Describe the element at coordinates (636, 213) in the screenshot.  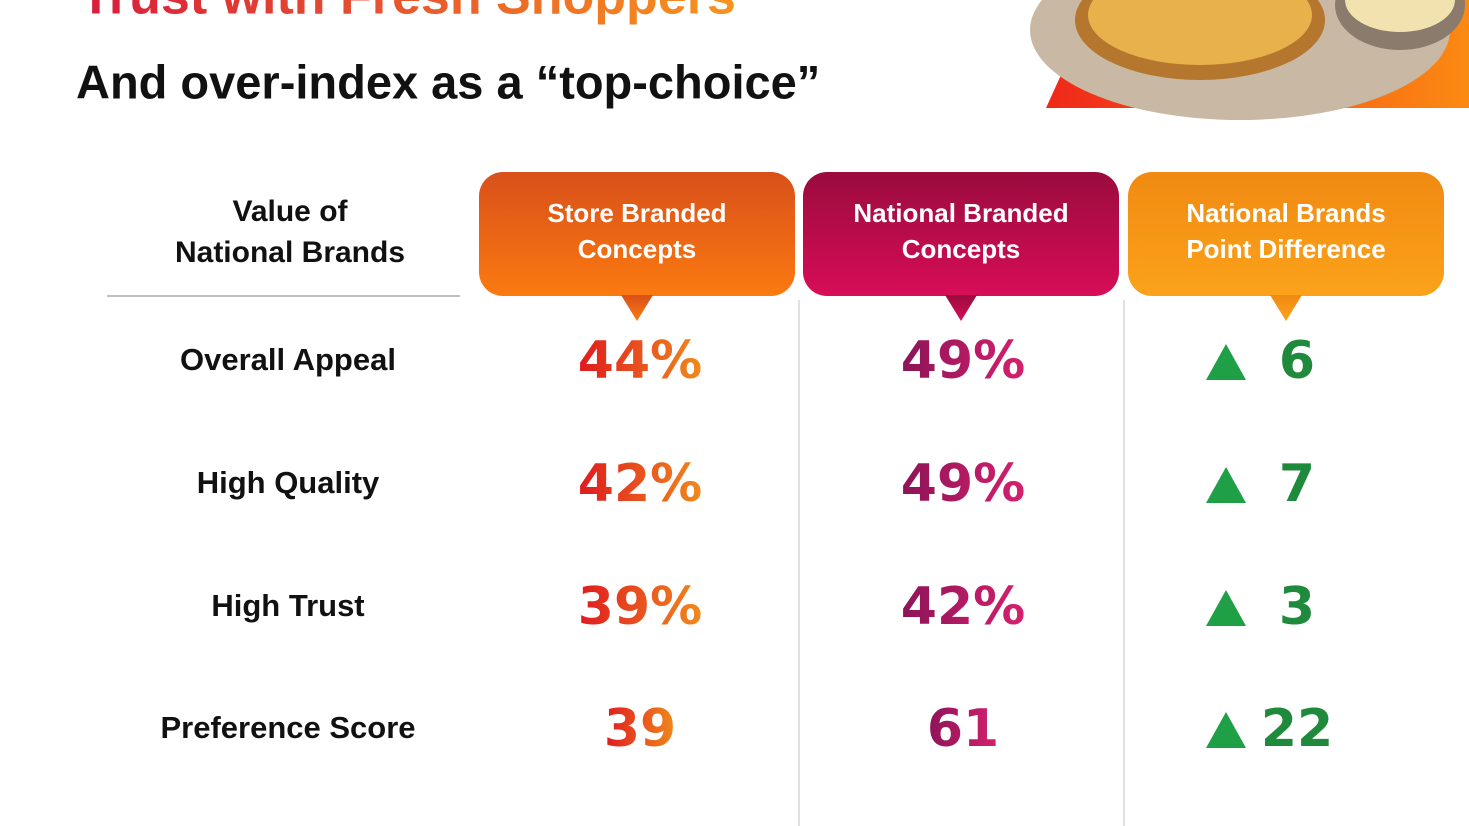
I see `column-header: Store Branded` at that location.